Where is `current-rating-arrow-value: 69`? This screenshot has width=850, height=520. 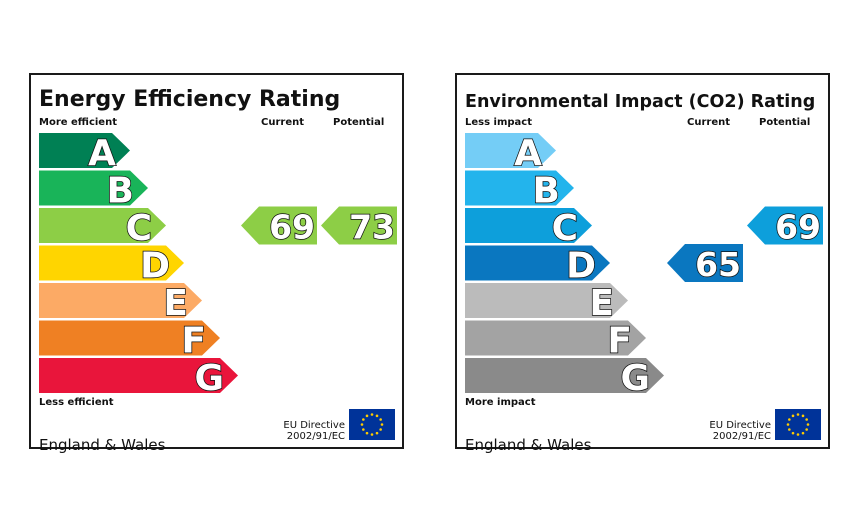 current-rating-arrow-value: 69 is located at coordinates (292, 227).